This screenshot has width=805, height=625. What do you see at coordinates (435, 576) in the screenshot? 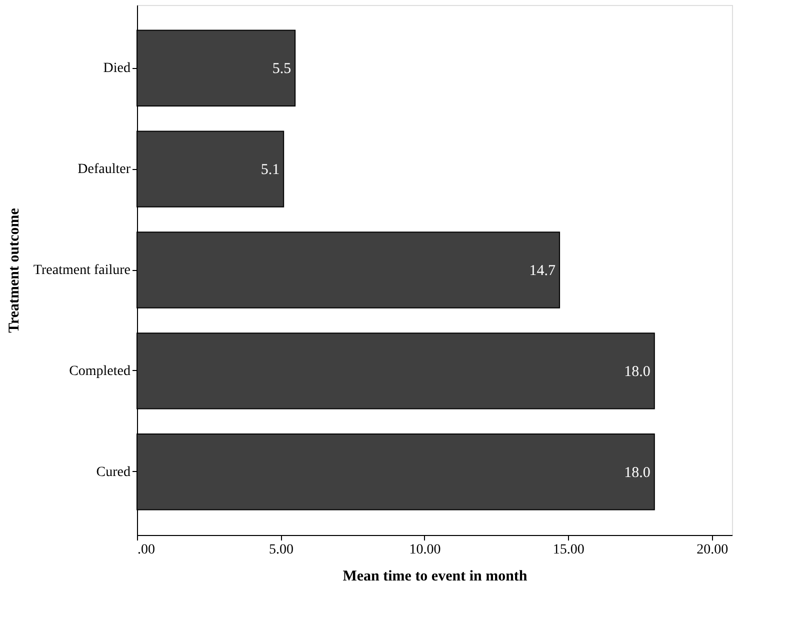
I see `x-axis-title: Mean time to event in month` at bounding box center [435, 576].